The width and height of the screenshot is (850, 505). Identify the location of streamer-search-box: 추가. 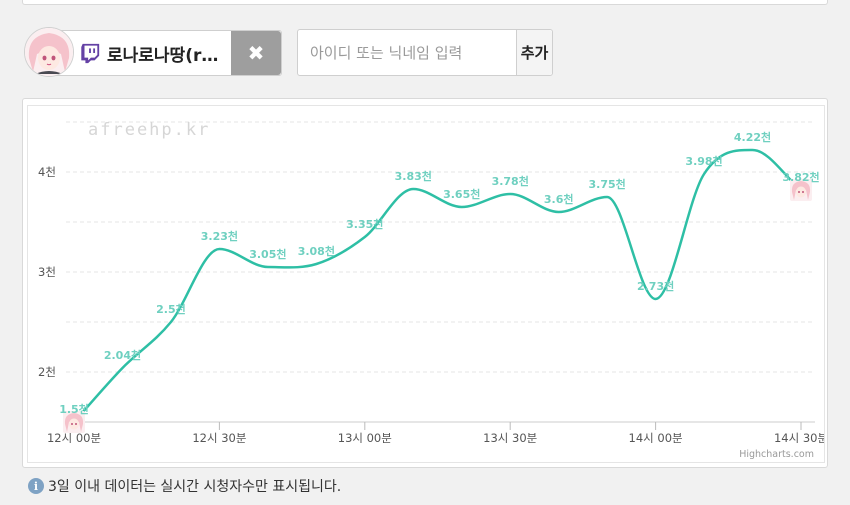
(425, 52).